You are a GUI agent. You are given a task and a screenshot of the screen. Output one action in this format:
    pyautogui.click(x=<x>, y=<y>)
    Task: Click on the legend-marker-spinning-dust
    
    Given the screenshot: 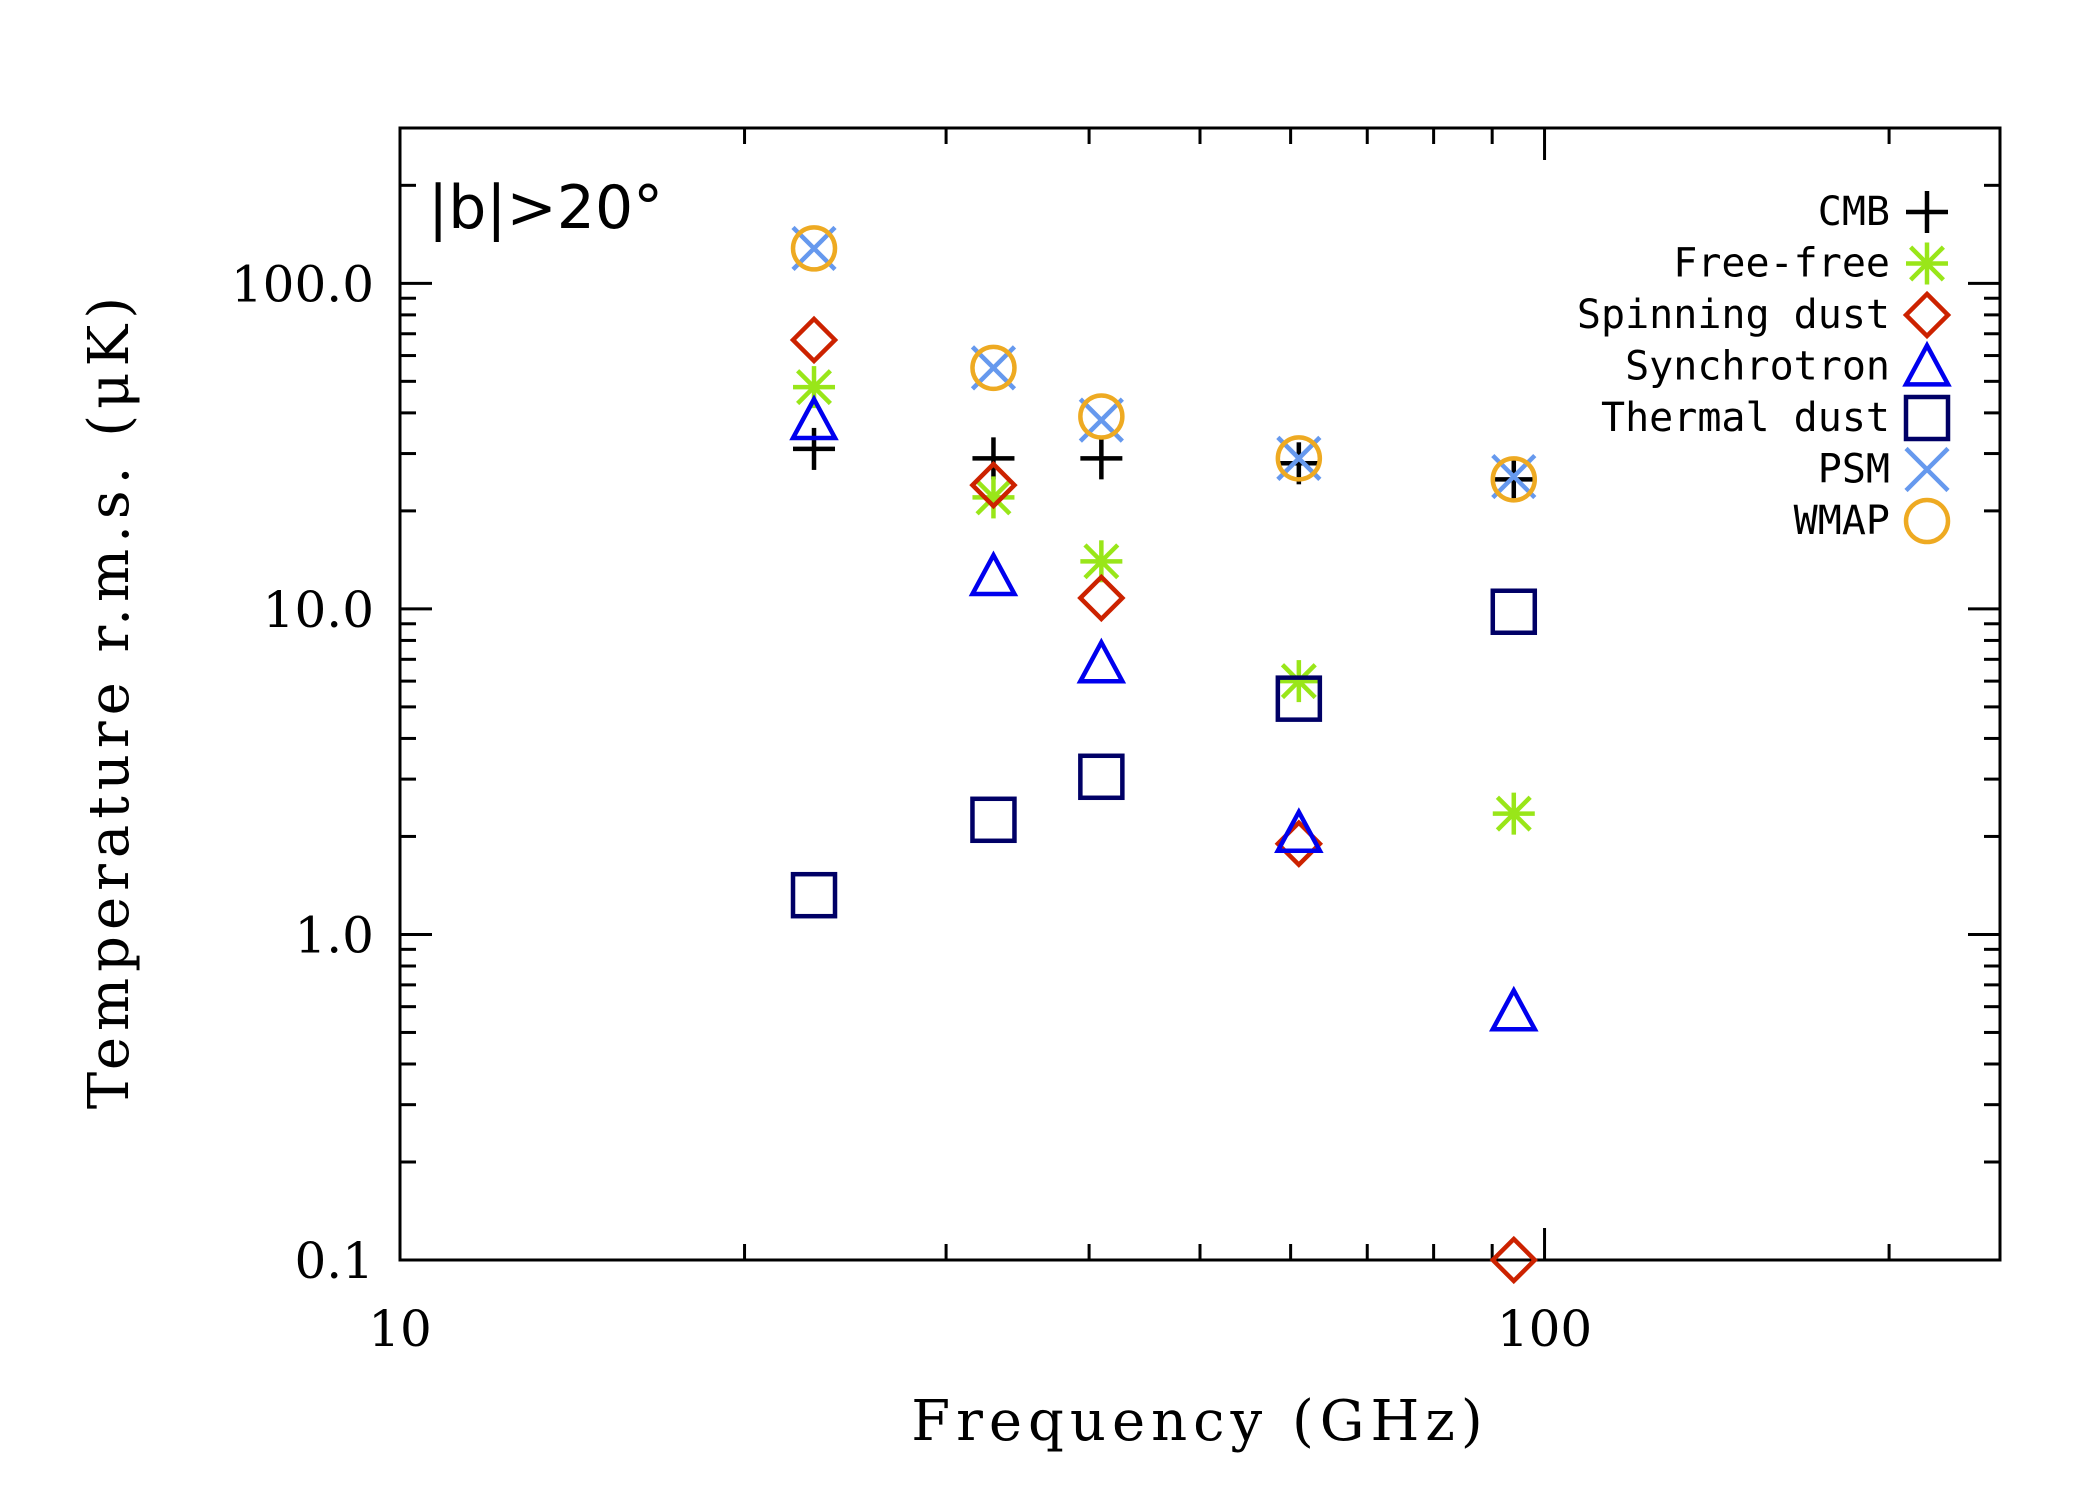 What is the action you would take?
    pyautogui.click(x=1927, y=315)
    